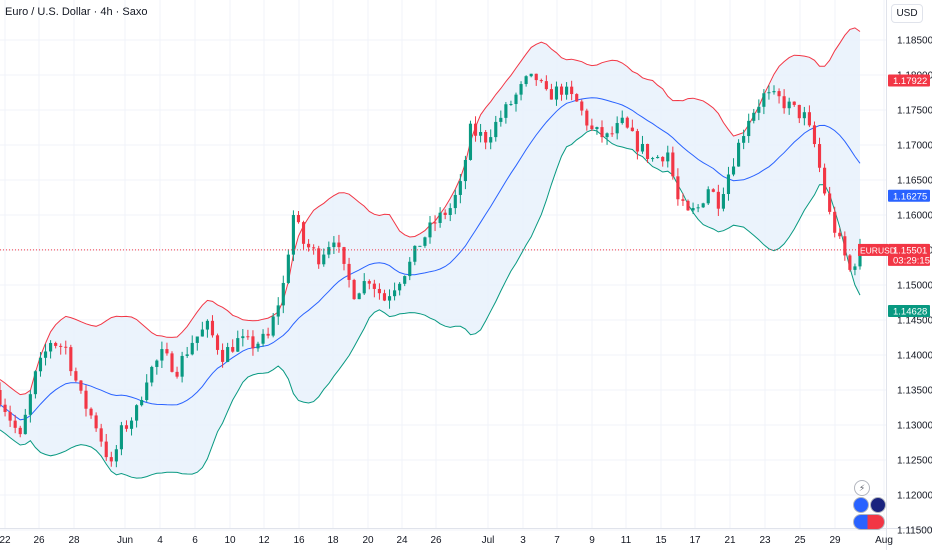 Image resolution: width=932 pixels, height=550 pixels. What do you see at coordinates (907, 13) in the screenshot?
I see `currency-button: USD` at bounding box center [907, 13].